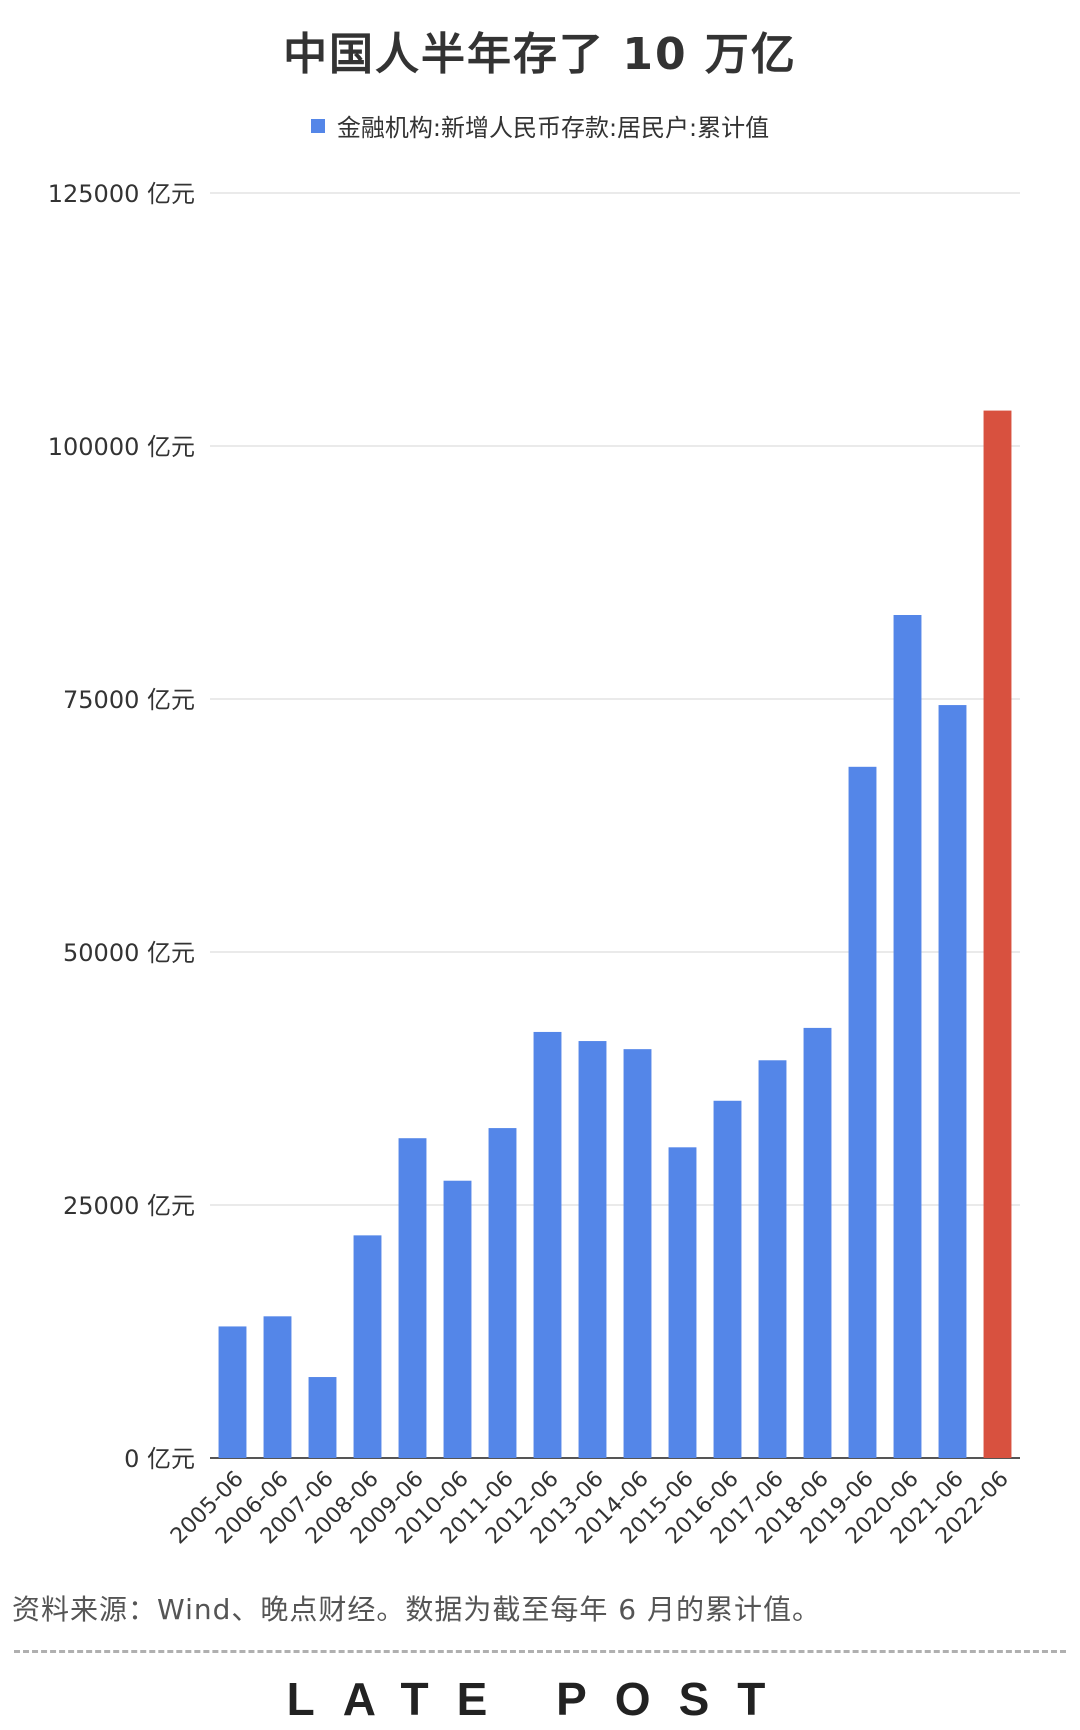 The height and width of the screenshot is (1730, 1080). I want to click on y-tick-label: 0 亿元, so click(159, 1459).